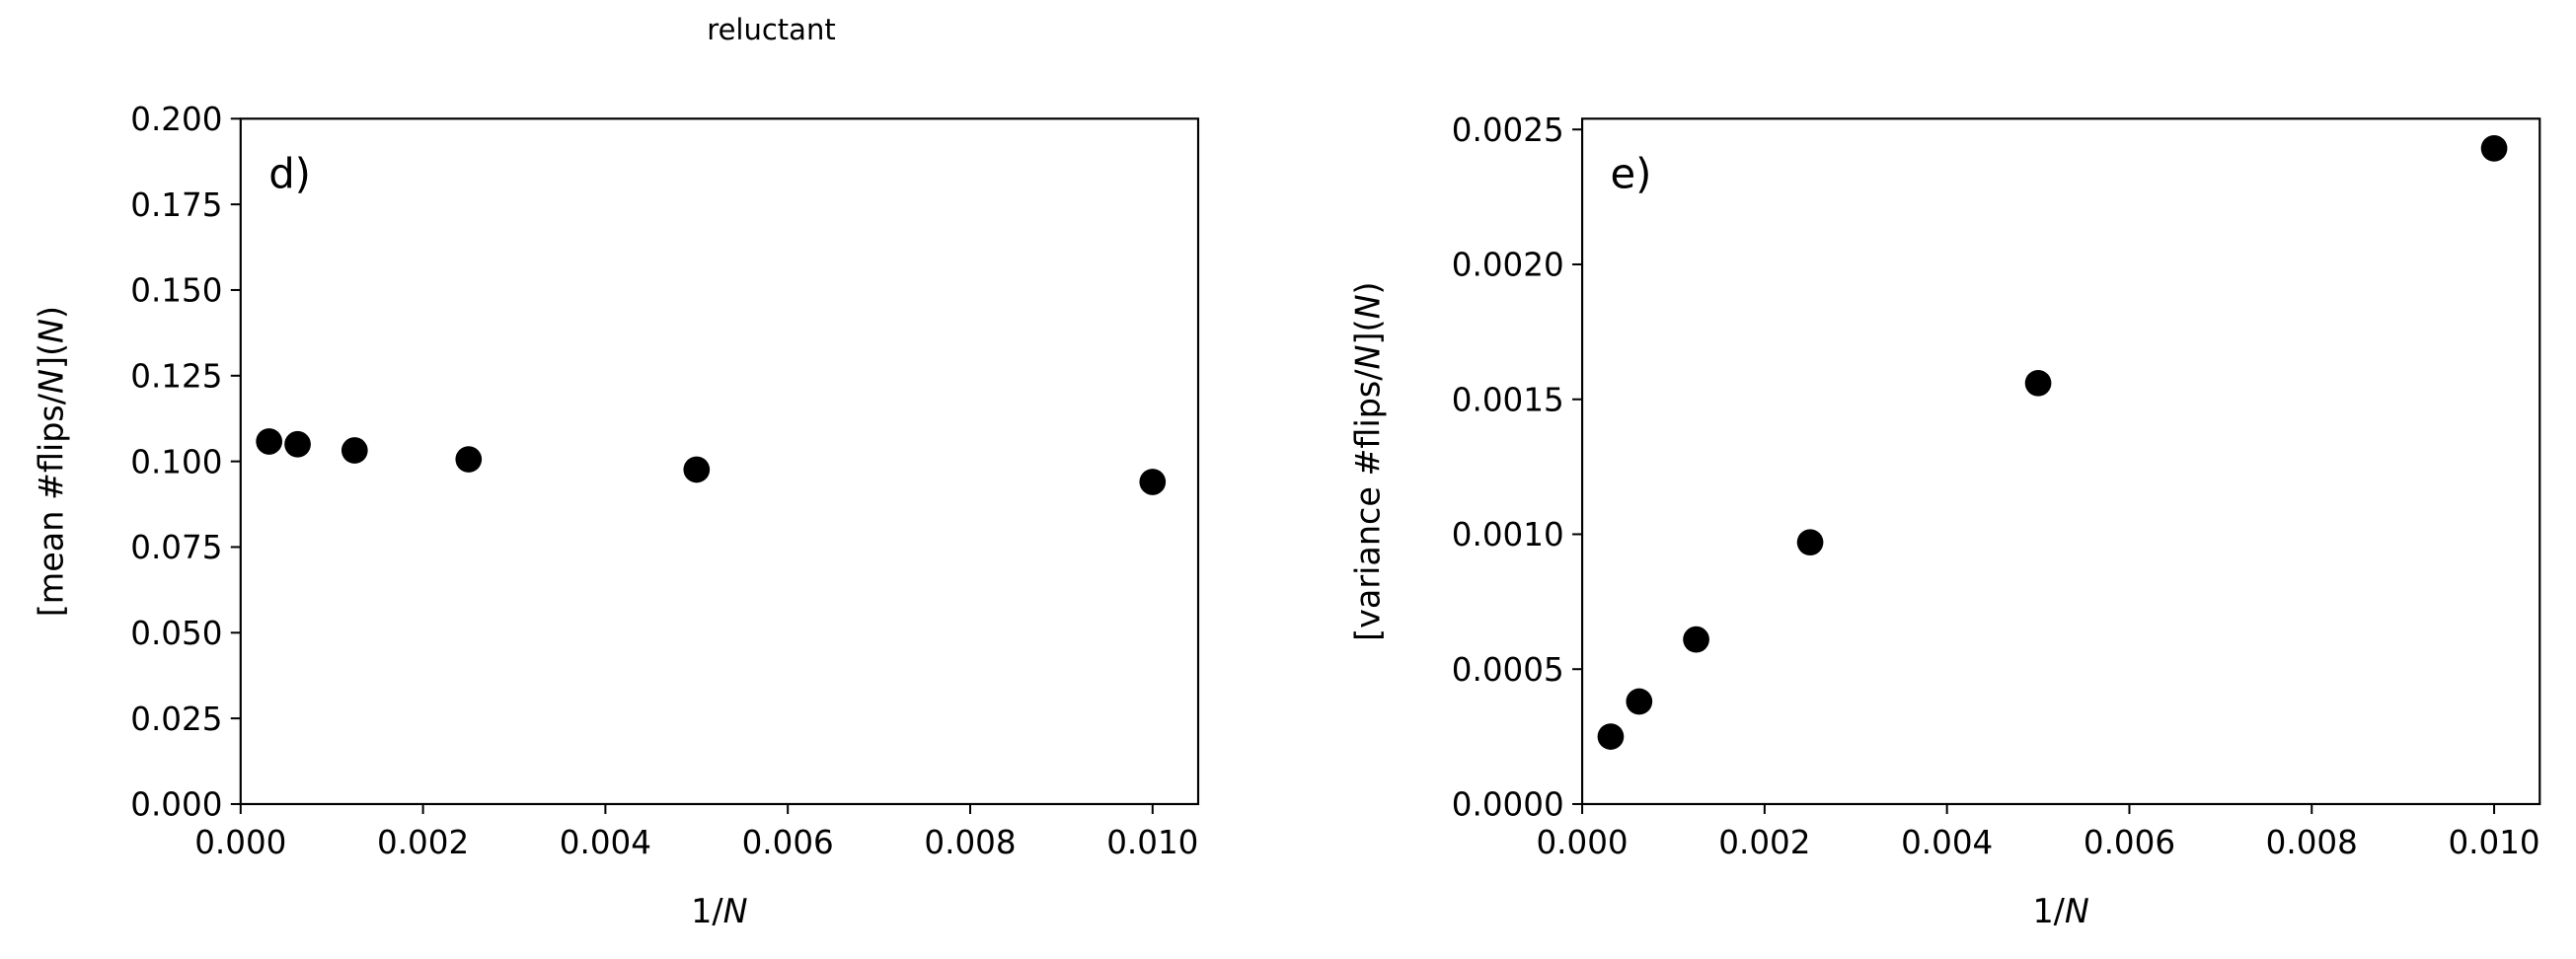  What do you see at coordinates (176, 461) in the screenshot?
I see `y-tick-label: 0.100` at bounding box center [176, 461].